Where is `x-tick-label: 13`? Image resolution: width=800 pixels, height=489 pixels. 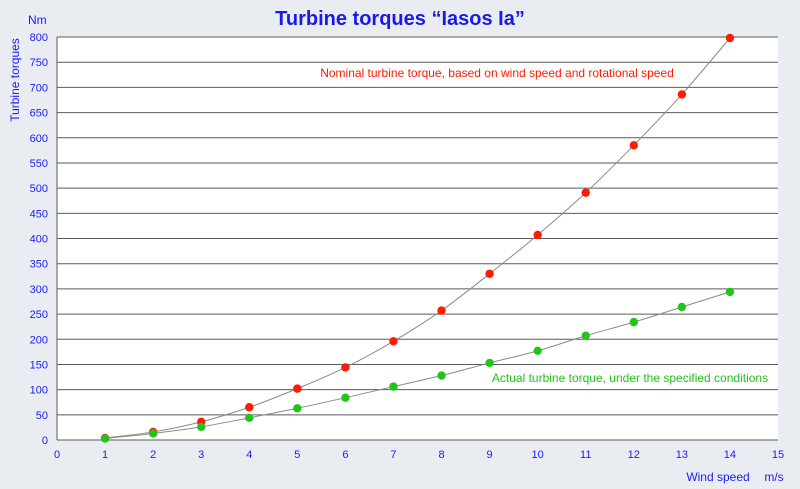
x-tick-label: 13 is located at coordinates (682, 455).